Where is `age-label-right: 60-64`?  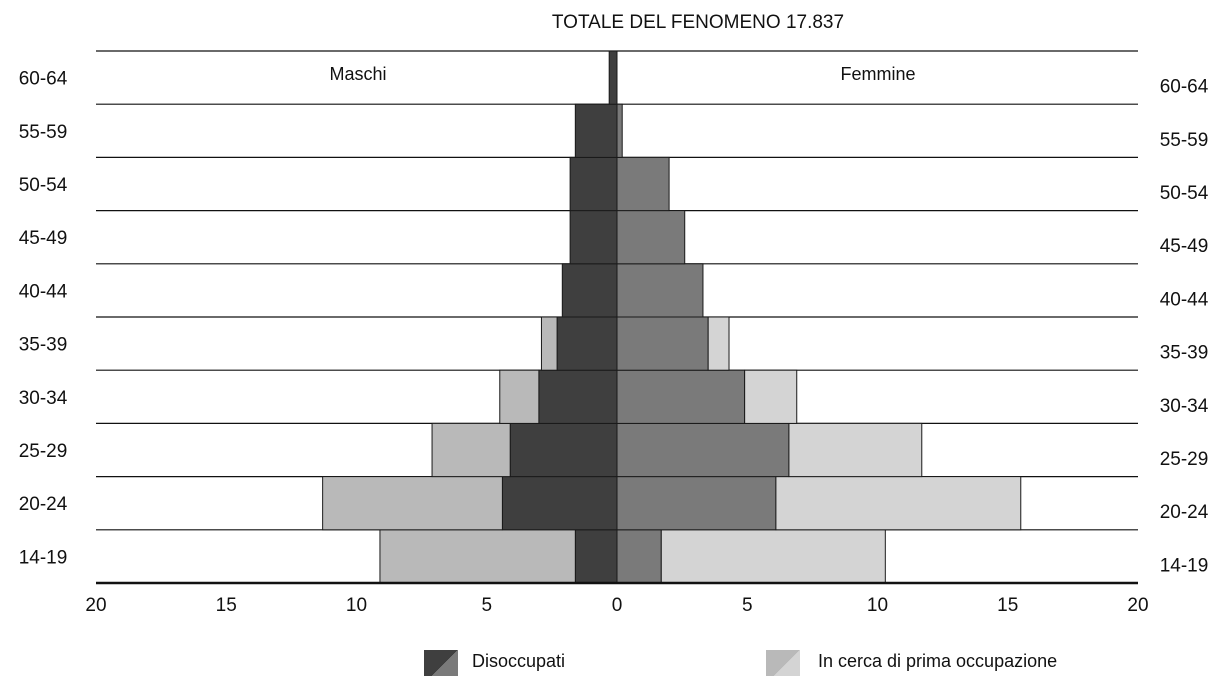
age-label-right: 60-64 is located at coordinates (1184, 87).